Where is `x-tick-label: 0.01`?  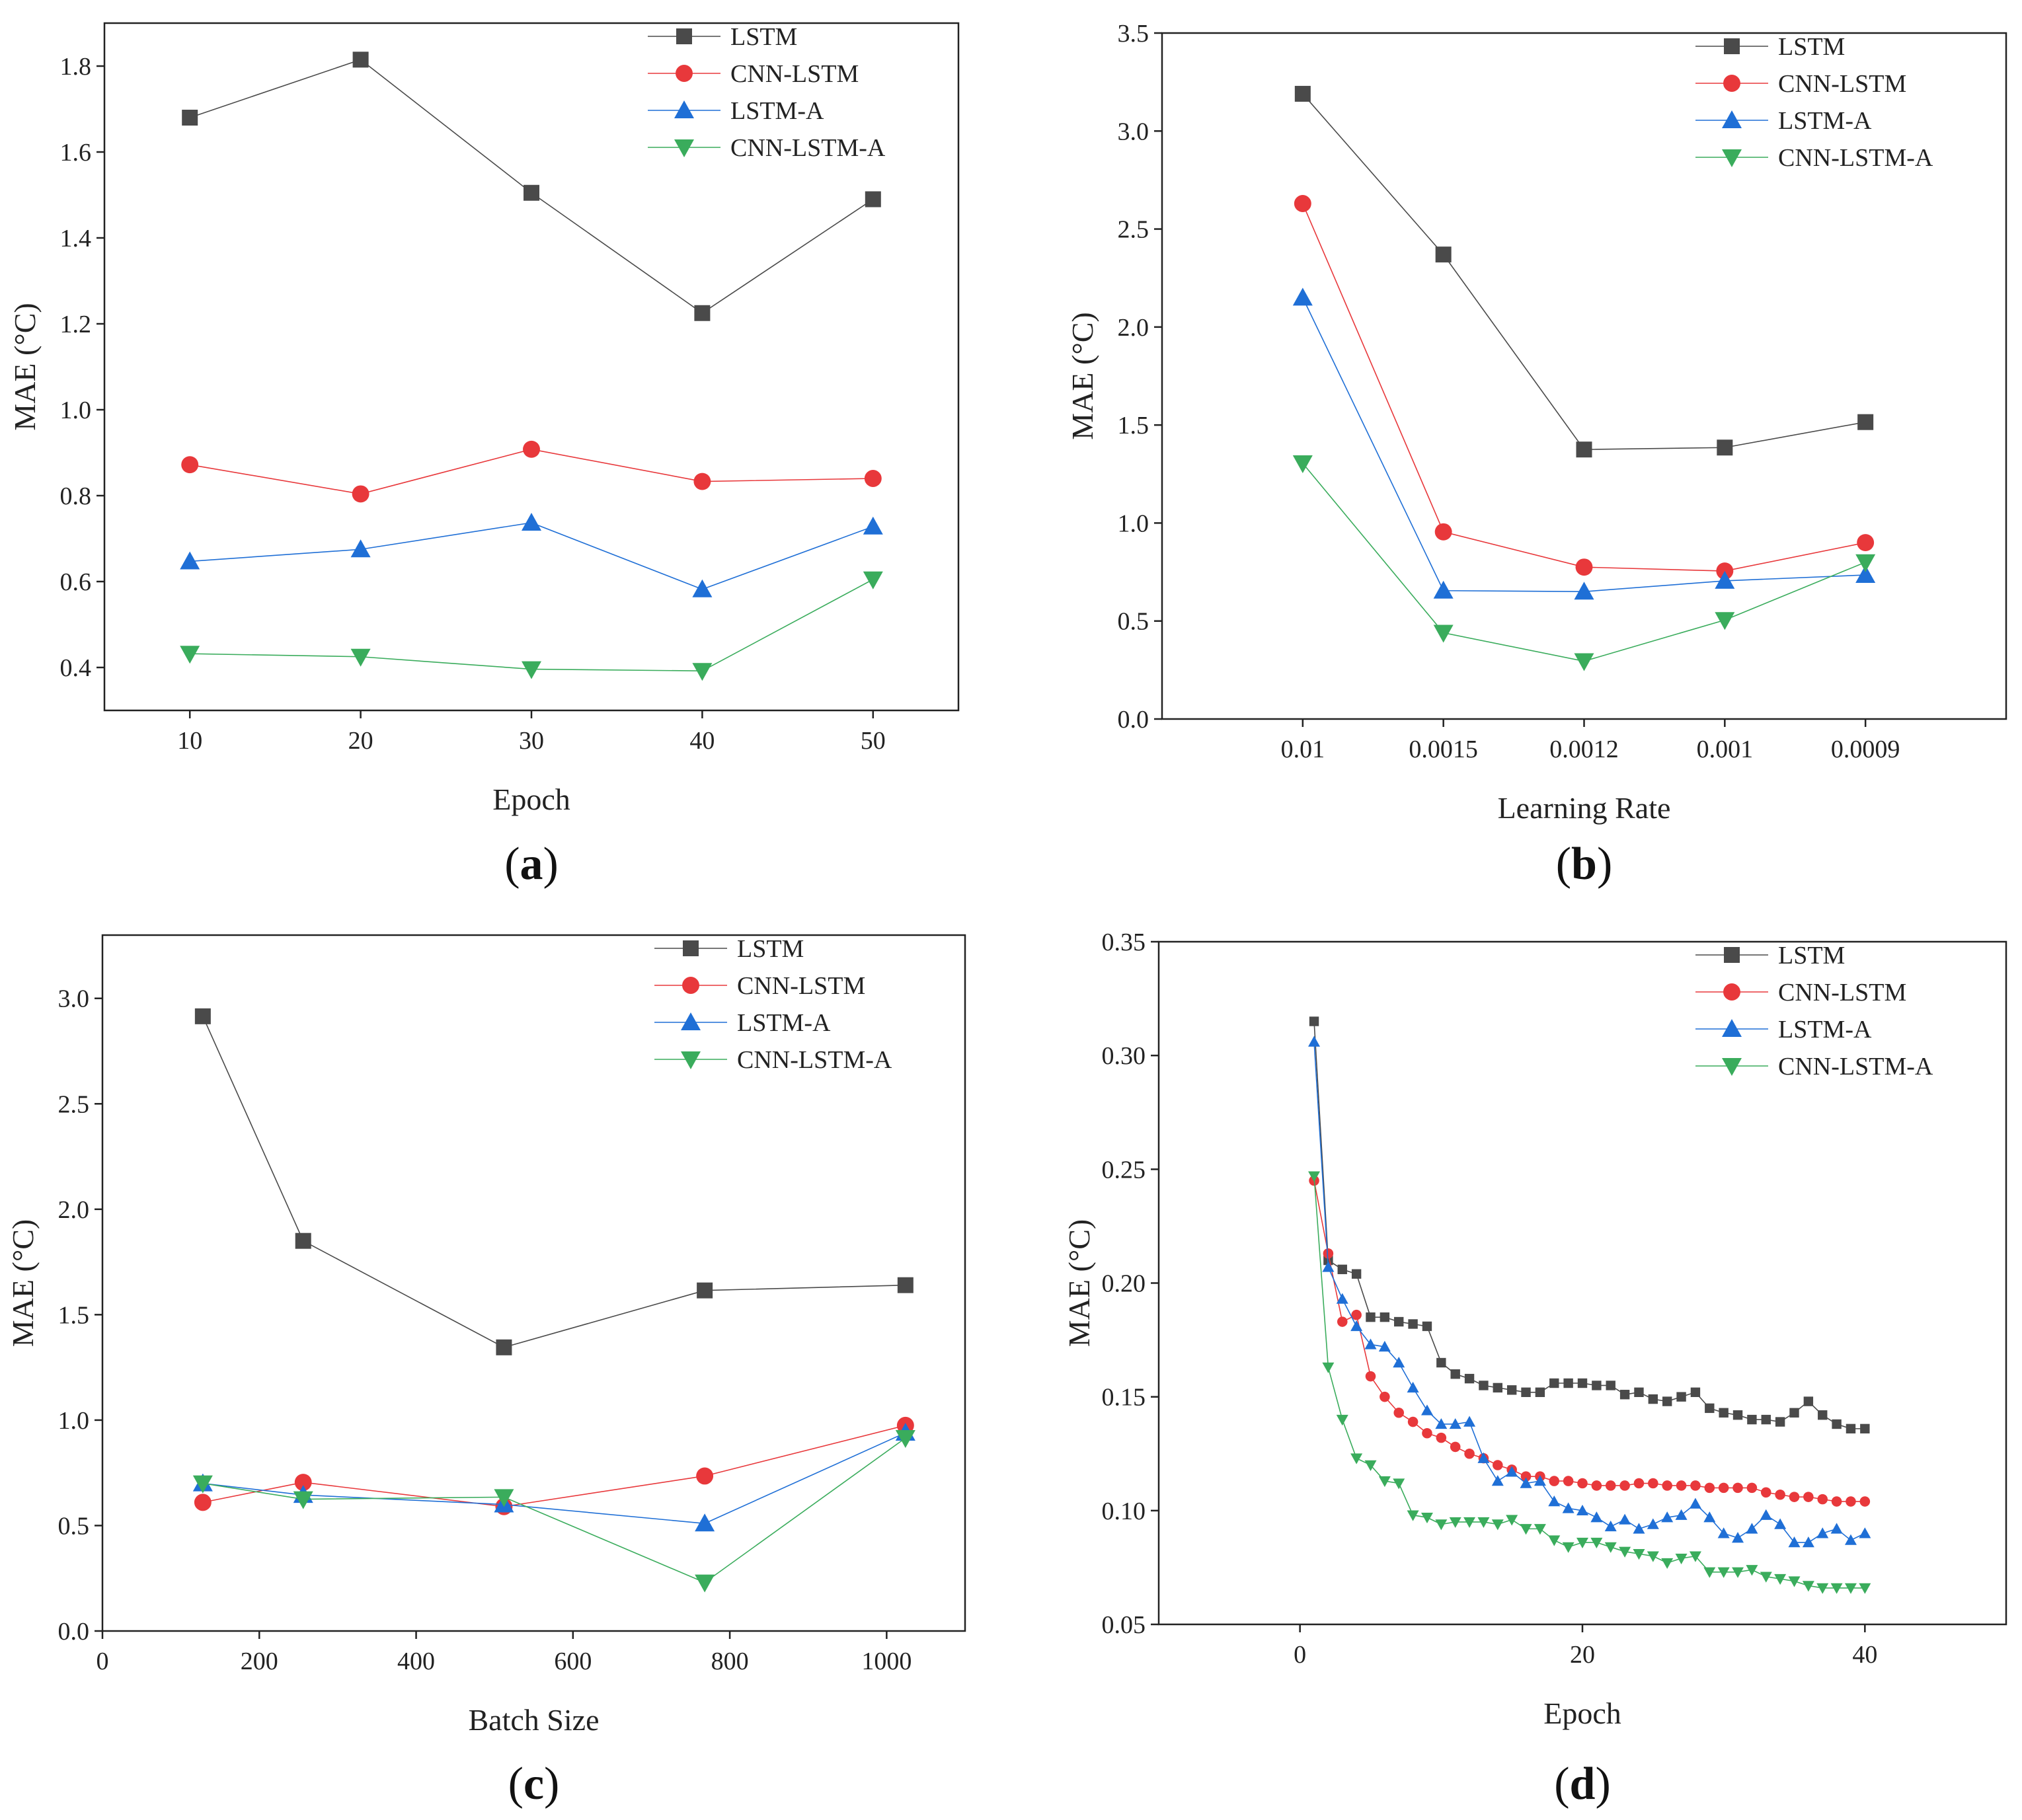 x-tick-label: 0.01 is located at coordinates (1303, 749).